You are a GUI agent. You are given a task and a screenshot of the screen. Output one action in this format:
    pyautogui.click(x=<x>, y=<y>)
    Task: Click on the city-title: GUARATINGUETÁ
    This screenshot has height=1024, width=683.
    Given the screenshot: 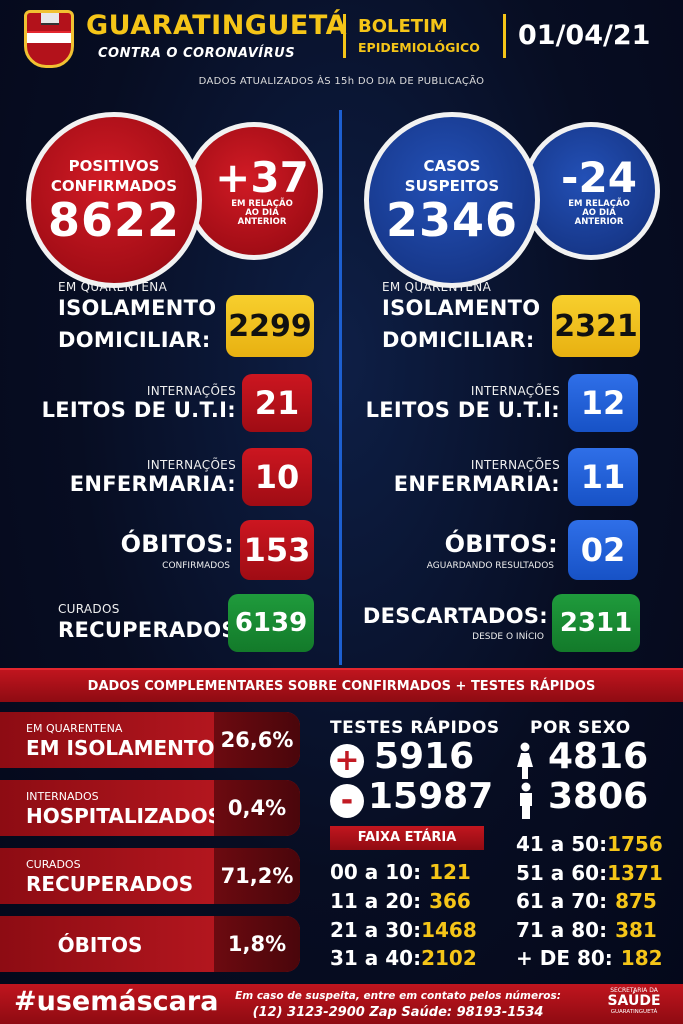 What is the action you would take?
    pyautogui.click(x=217, y=25)
    